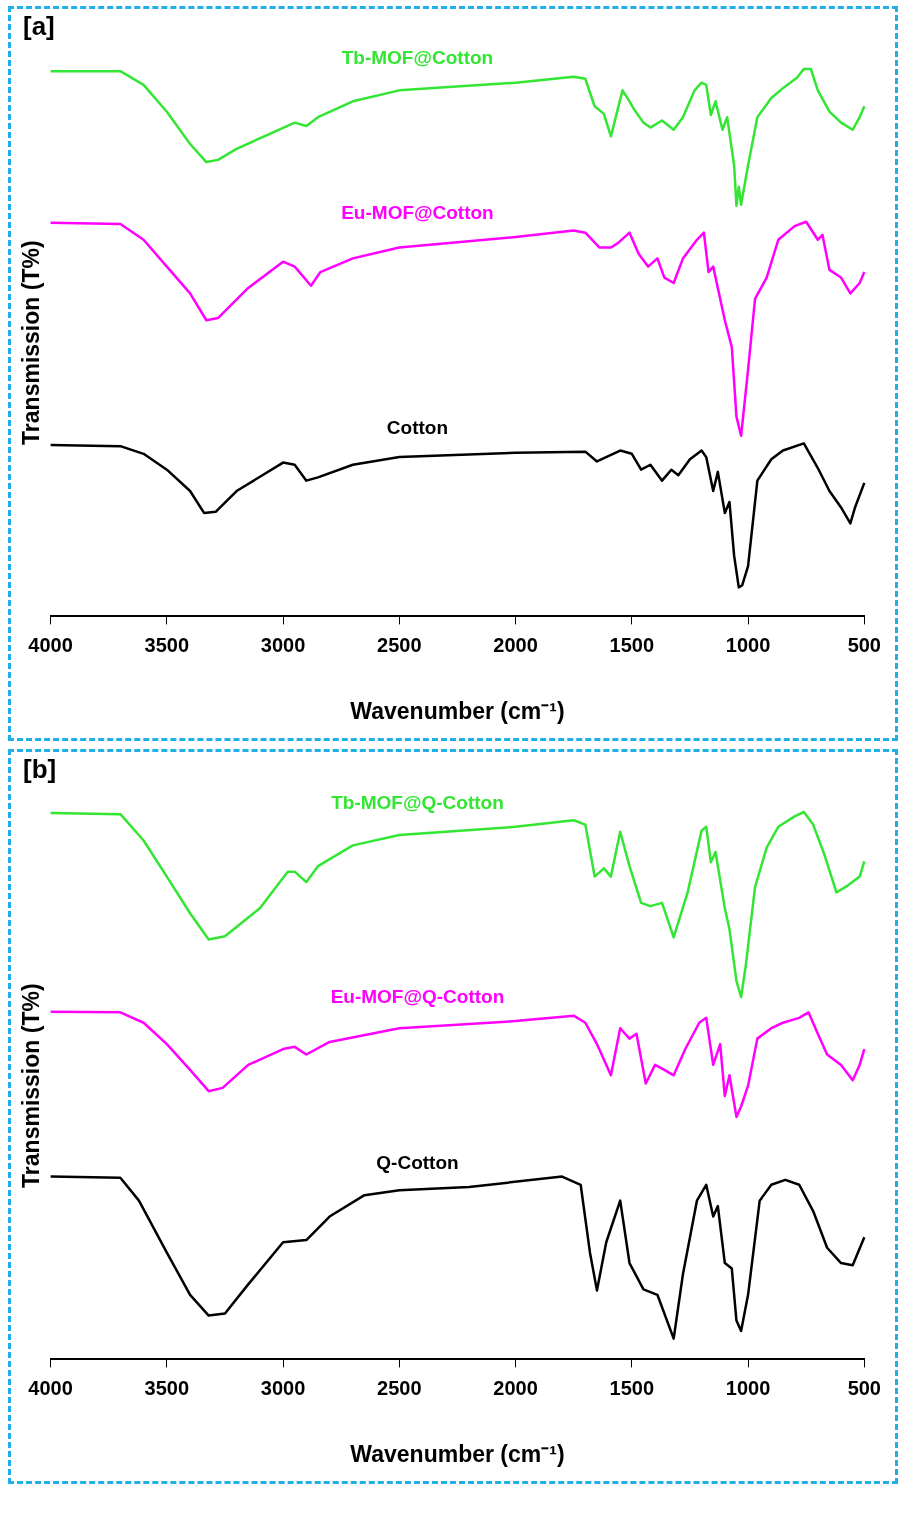 The height and width of the screenshot is (1520, 914). Describe the element at coordinates (417, 1162) in the screenshot. I see `series-label: Q-Cotton` at that location.